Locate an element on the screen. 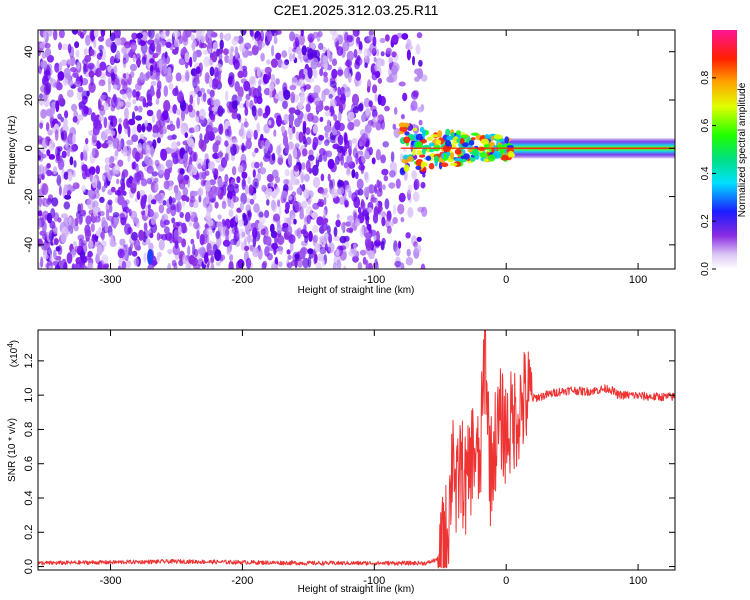 This screenshot has width=750, height=600. y-tick-label: 1.0 is located at coordinates (29, 394).